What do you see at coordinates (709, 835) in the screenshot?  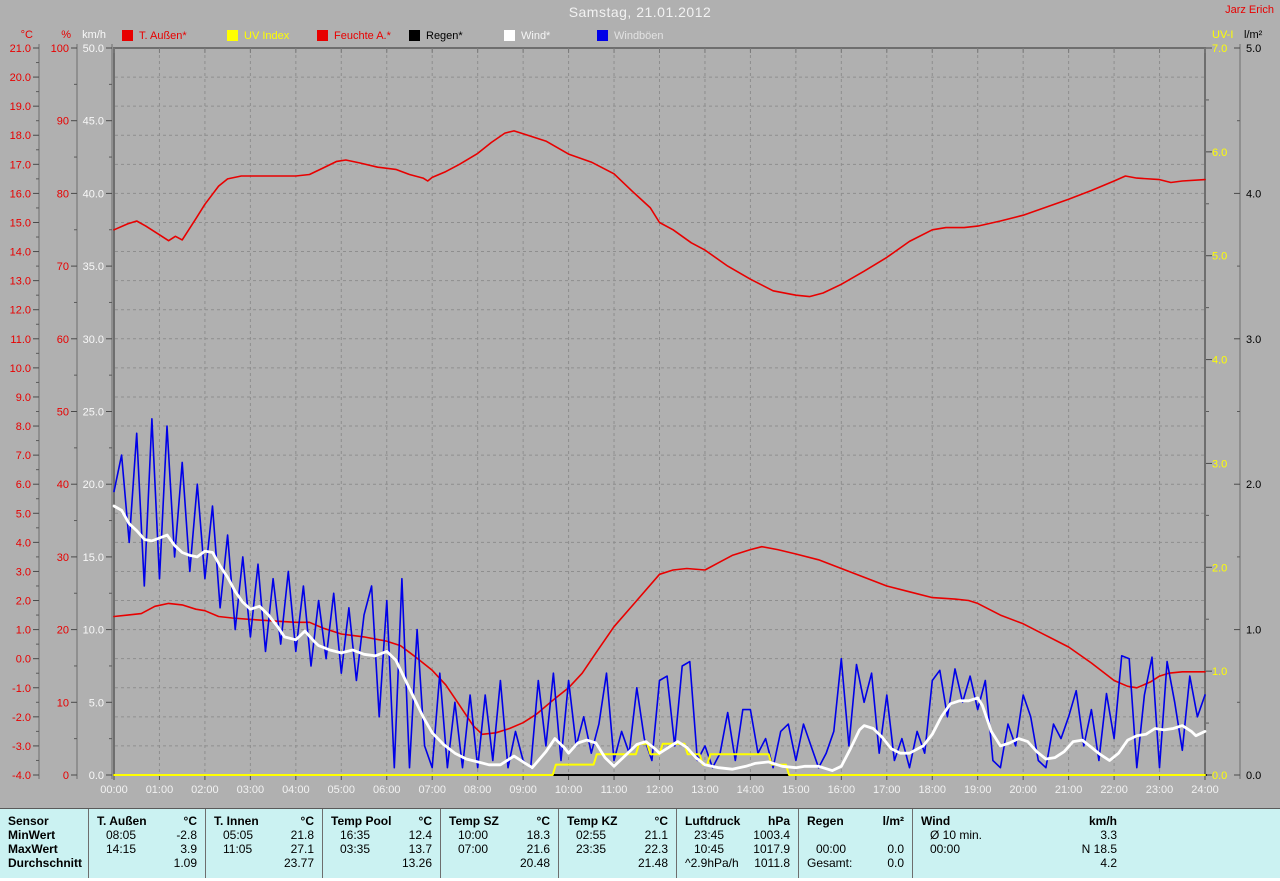 I see `cell-time: 23:45` at bounding box center [709, 835].